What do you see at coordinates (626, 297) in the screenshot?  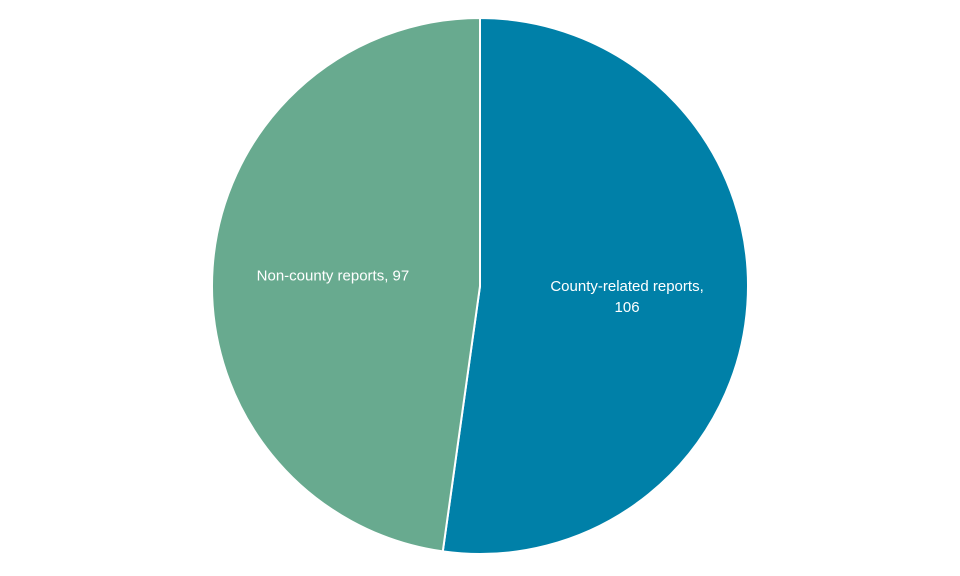 I see `pie-slice-label-1: County-related reports, 106` at bounding box center [626, 297].